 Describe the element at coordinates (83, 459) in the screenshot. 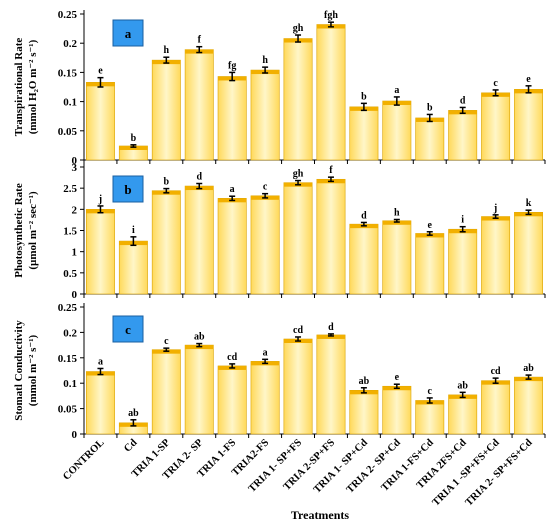

I see `x-category-label: CONTROL` at that location.